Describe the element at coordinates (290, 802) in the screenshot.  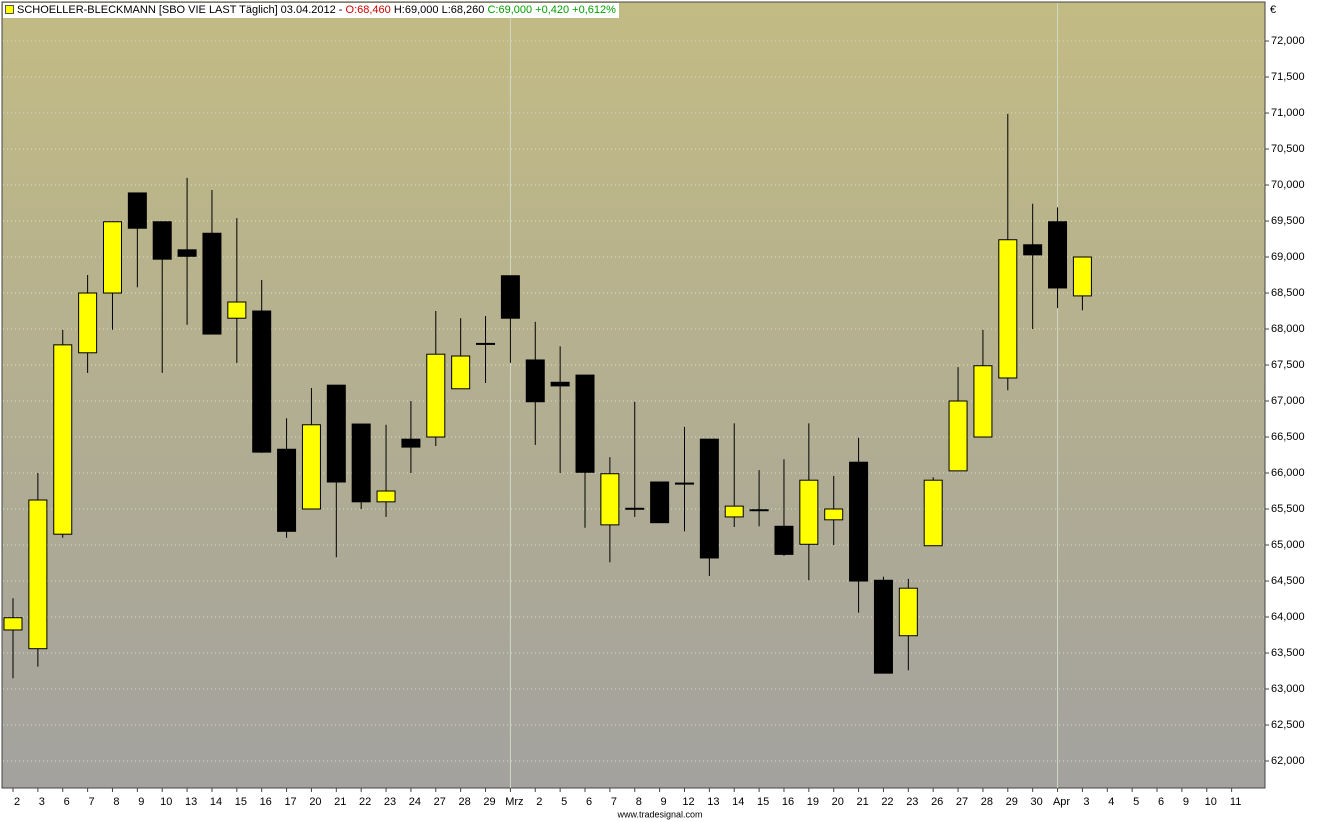
I see `x-tick-label: 17` at that location.